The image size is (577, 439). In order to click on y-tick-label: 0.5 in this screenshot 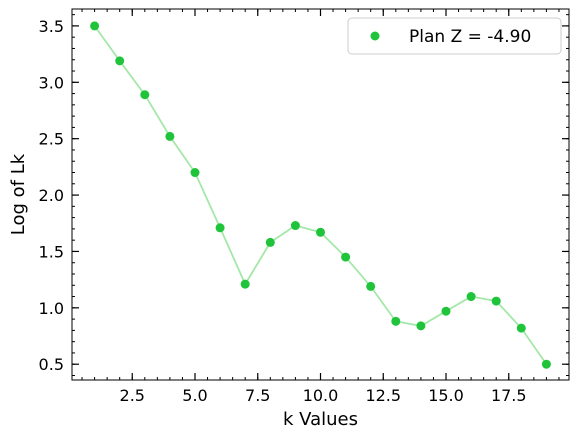, I will do `click(51, 364)`.